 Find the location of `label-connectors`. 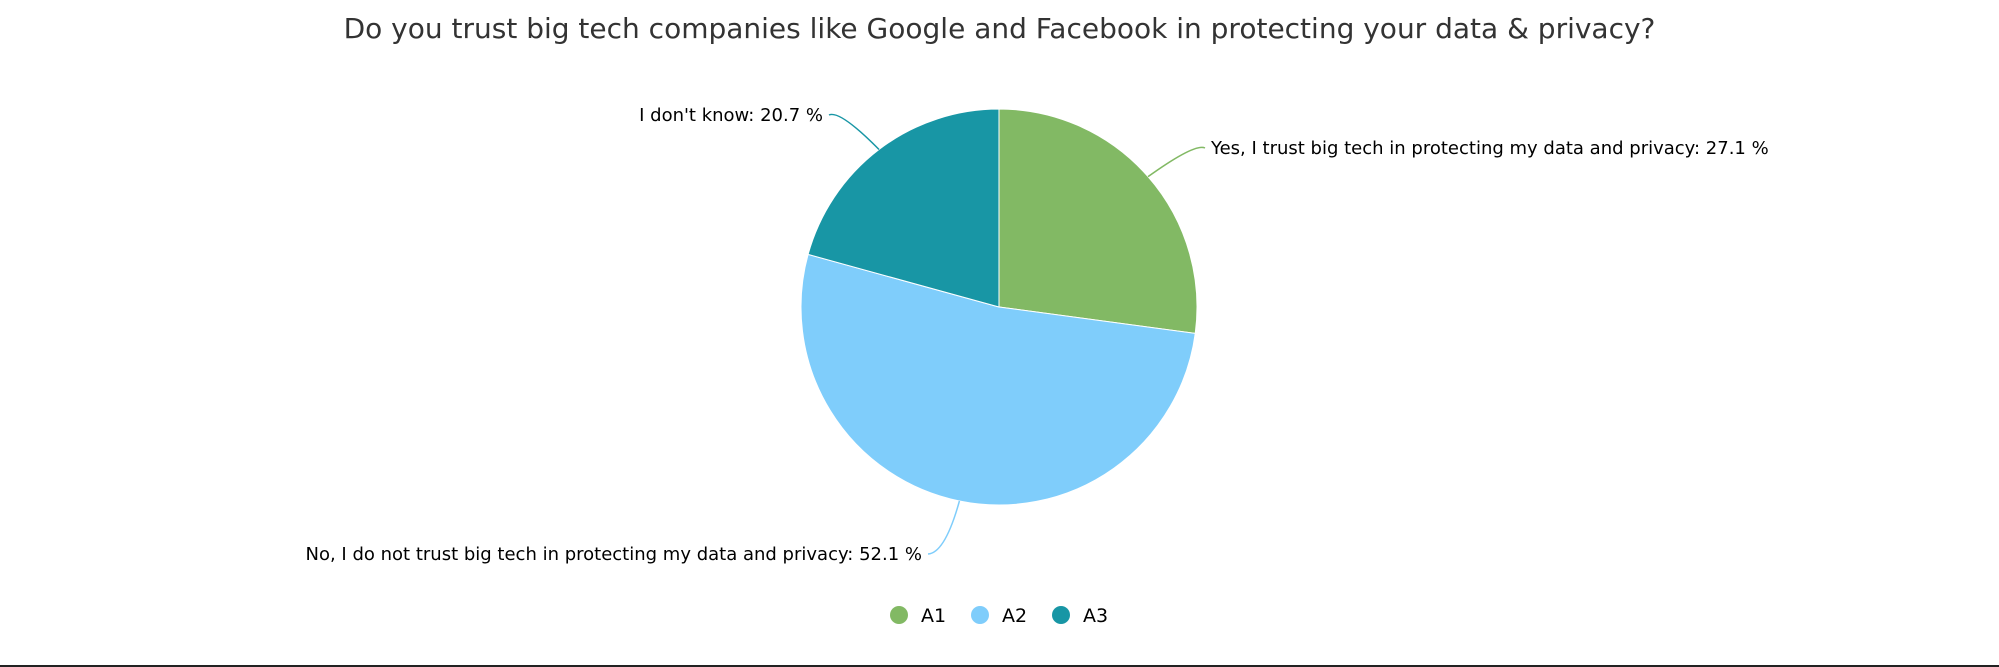

label-connectors is located at coordinates (1017, 334).